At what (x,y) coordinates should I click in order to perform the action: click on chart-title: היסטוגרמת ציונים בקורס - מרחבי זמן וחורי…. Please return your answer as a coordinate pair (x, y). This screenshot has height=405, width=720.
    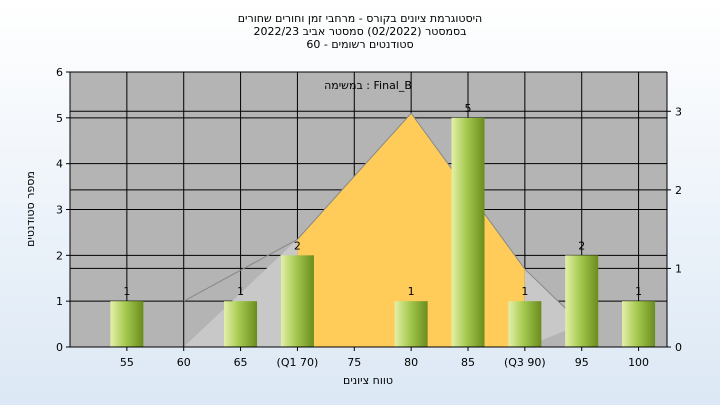
    Looking at the image, I should click on (360, 31).